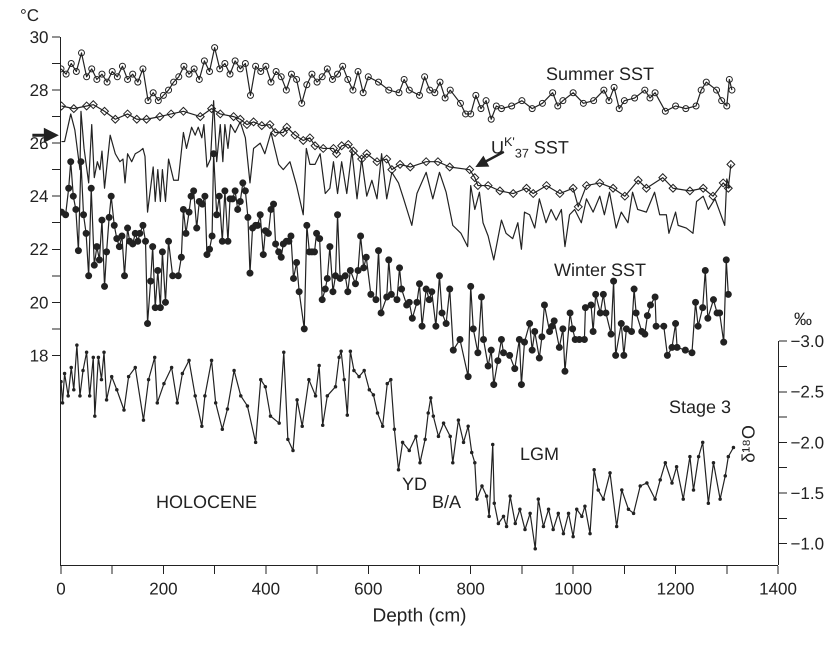 The height and width of the screenshot is (648, 840). I want to click on series-label: U$^{K'}$$_{37}$ SST, so click(530, 147).